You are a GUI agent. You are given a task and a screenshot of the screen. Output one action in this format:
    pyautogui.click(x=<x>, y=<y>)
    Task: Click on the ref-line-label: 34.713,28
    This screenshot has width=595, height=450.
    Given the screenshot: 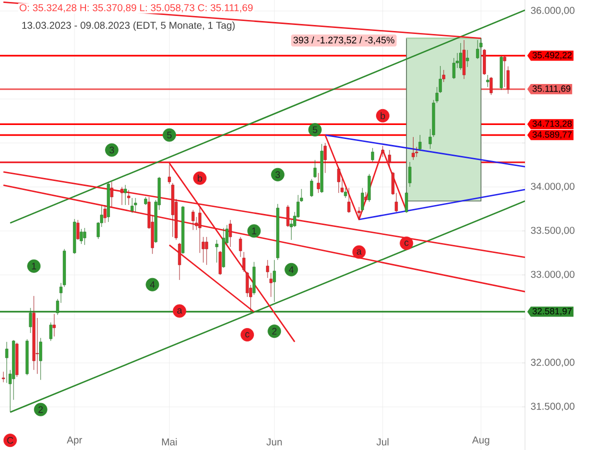 What is the action you would take?
    pyautogui.click(x=552, y=124)
    